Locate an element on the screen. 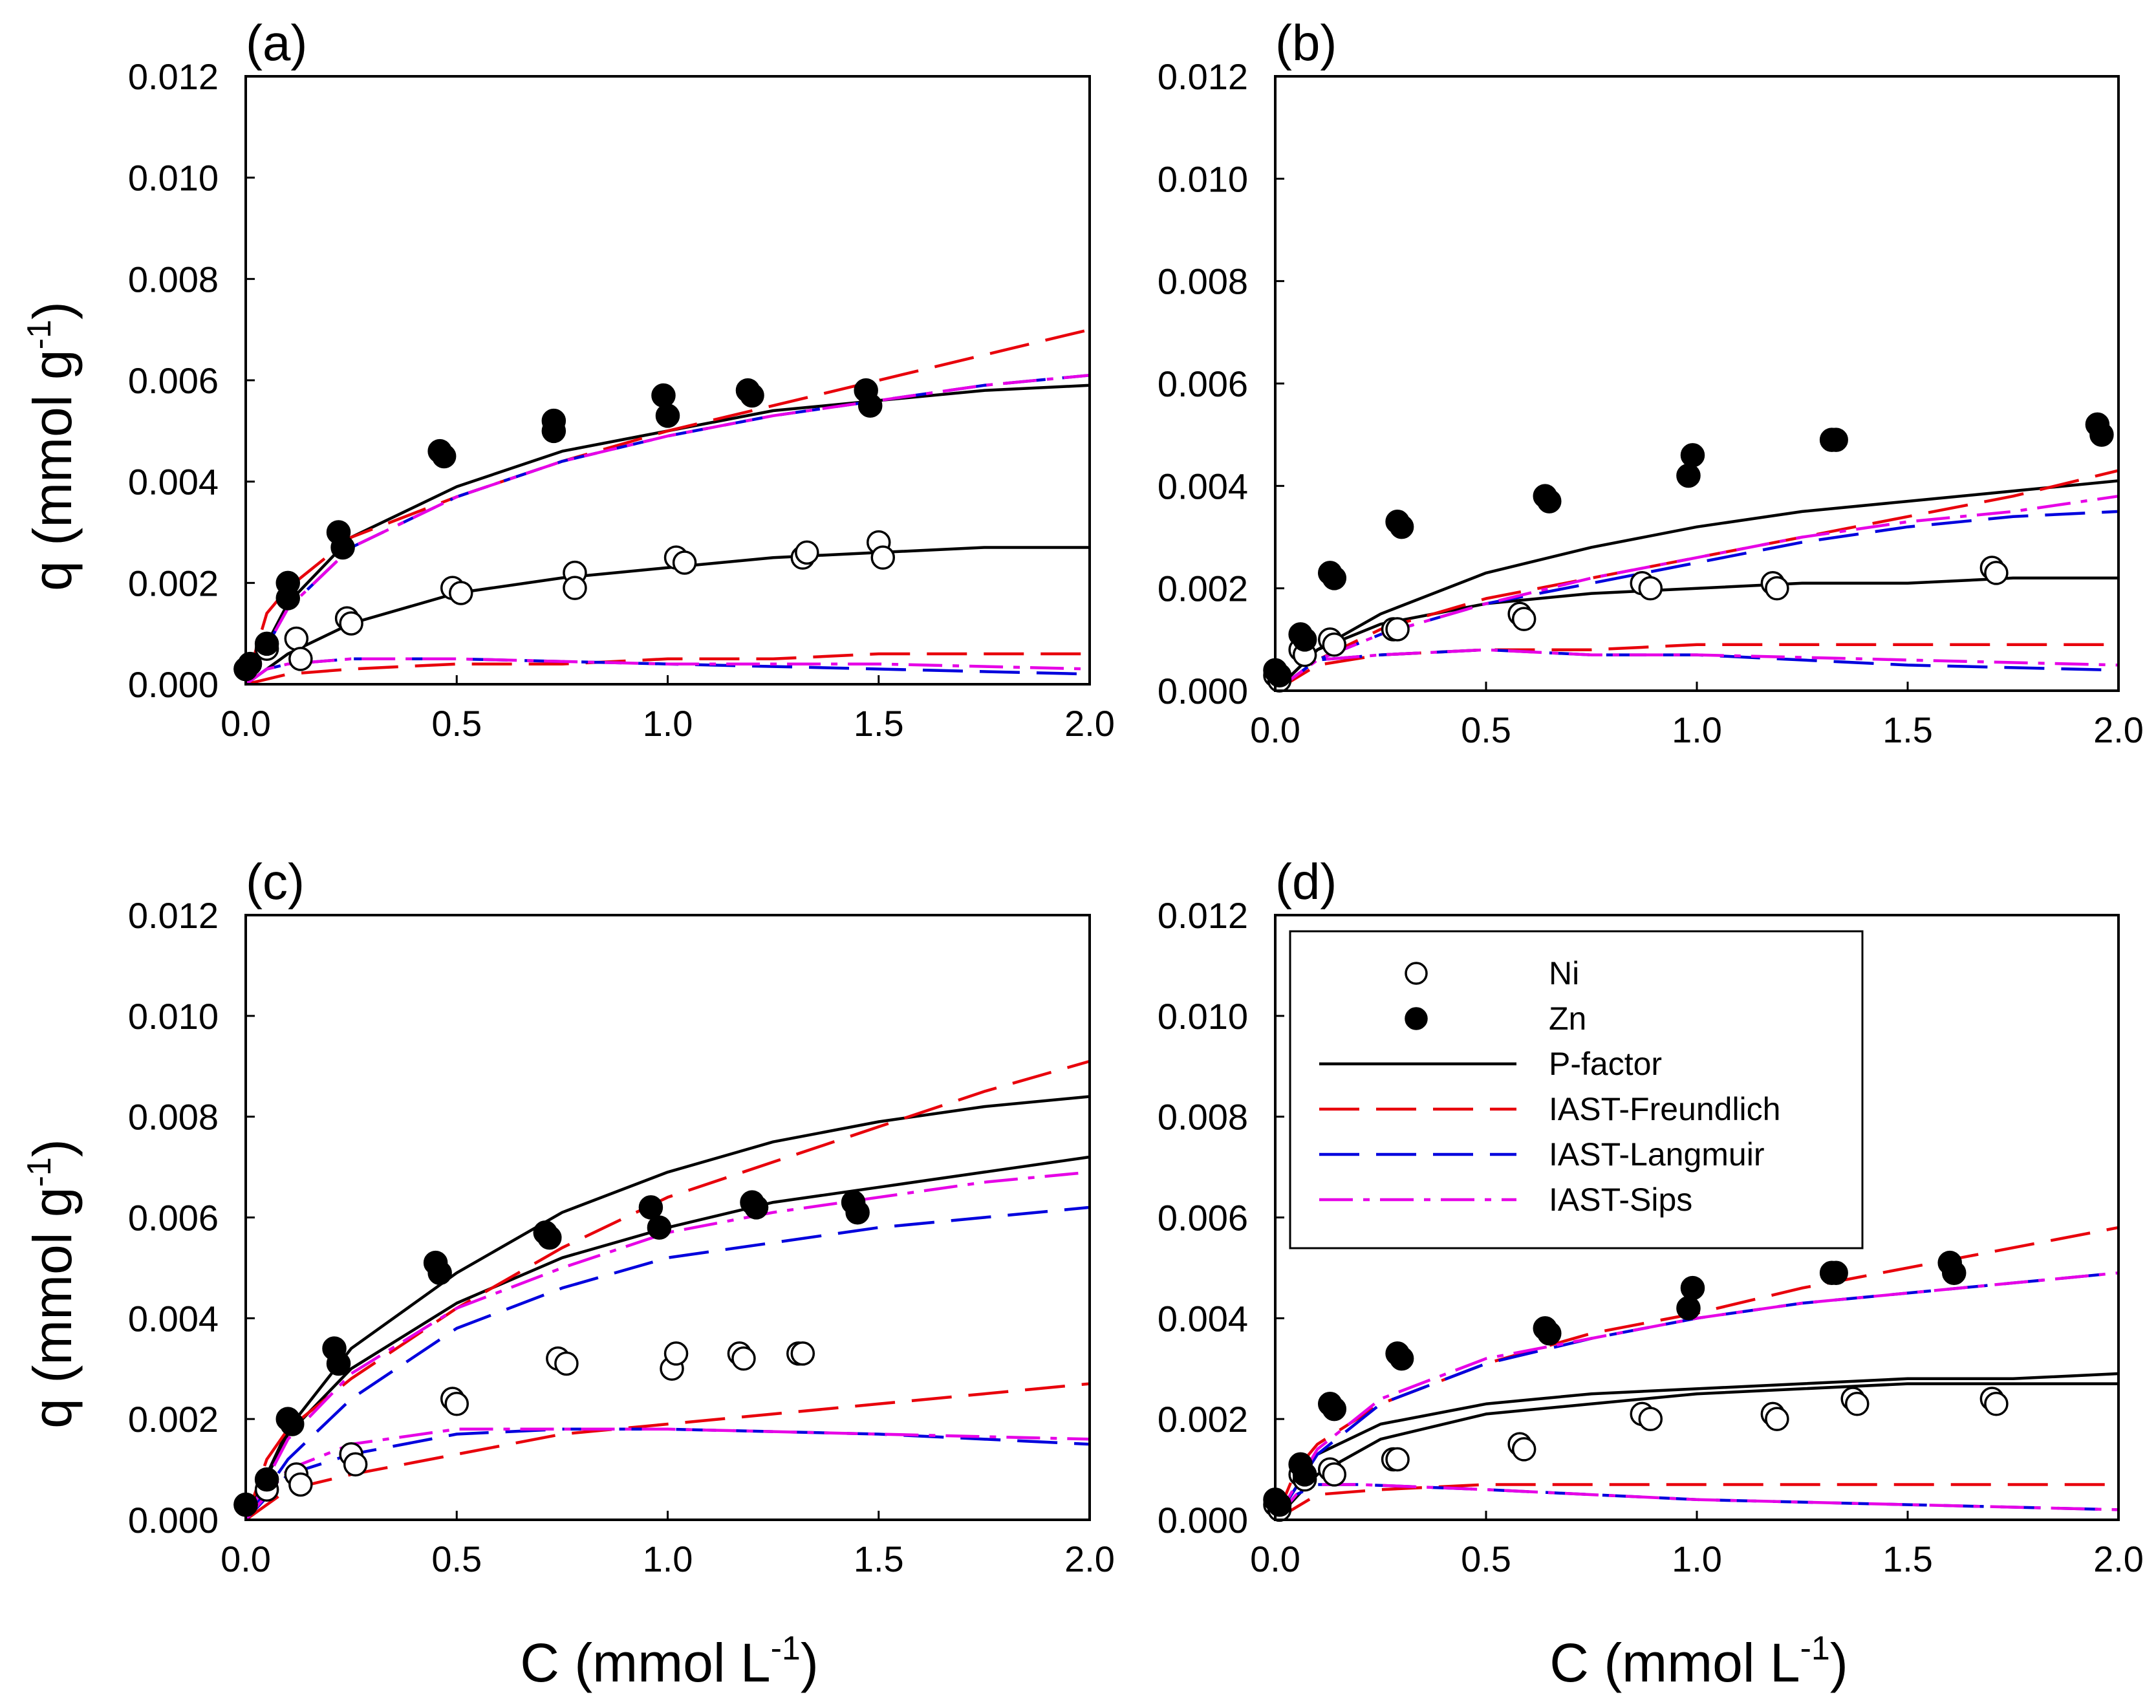 The width and height of the screenshot is (2156, 1708). x-axis-title-right: C (mmol L-1) is located at coordinates (1699, 1661).